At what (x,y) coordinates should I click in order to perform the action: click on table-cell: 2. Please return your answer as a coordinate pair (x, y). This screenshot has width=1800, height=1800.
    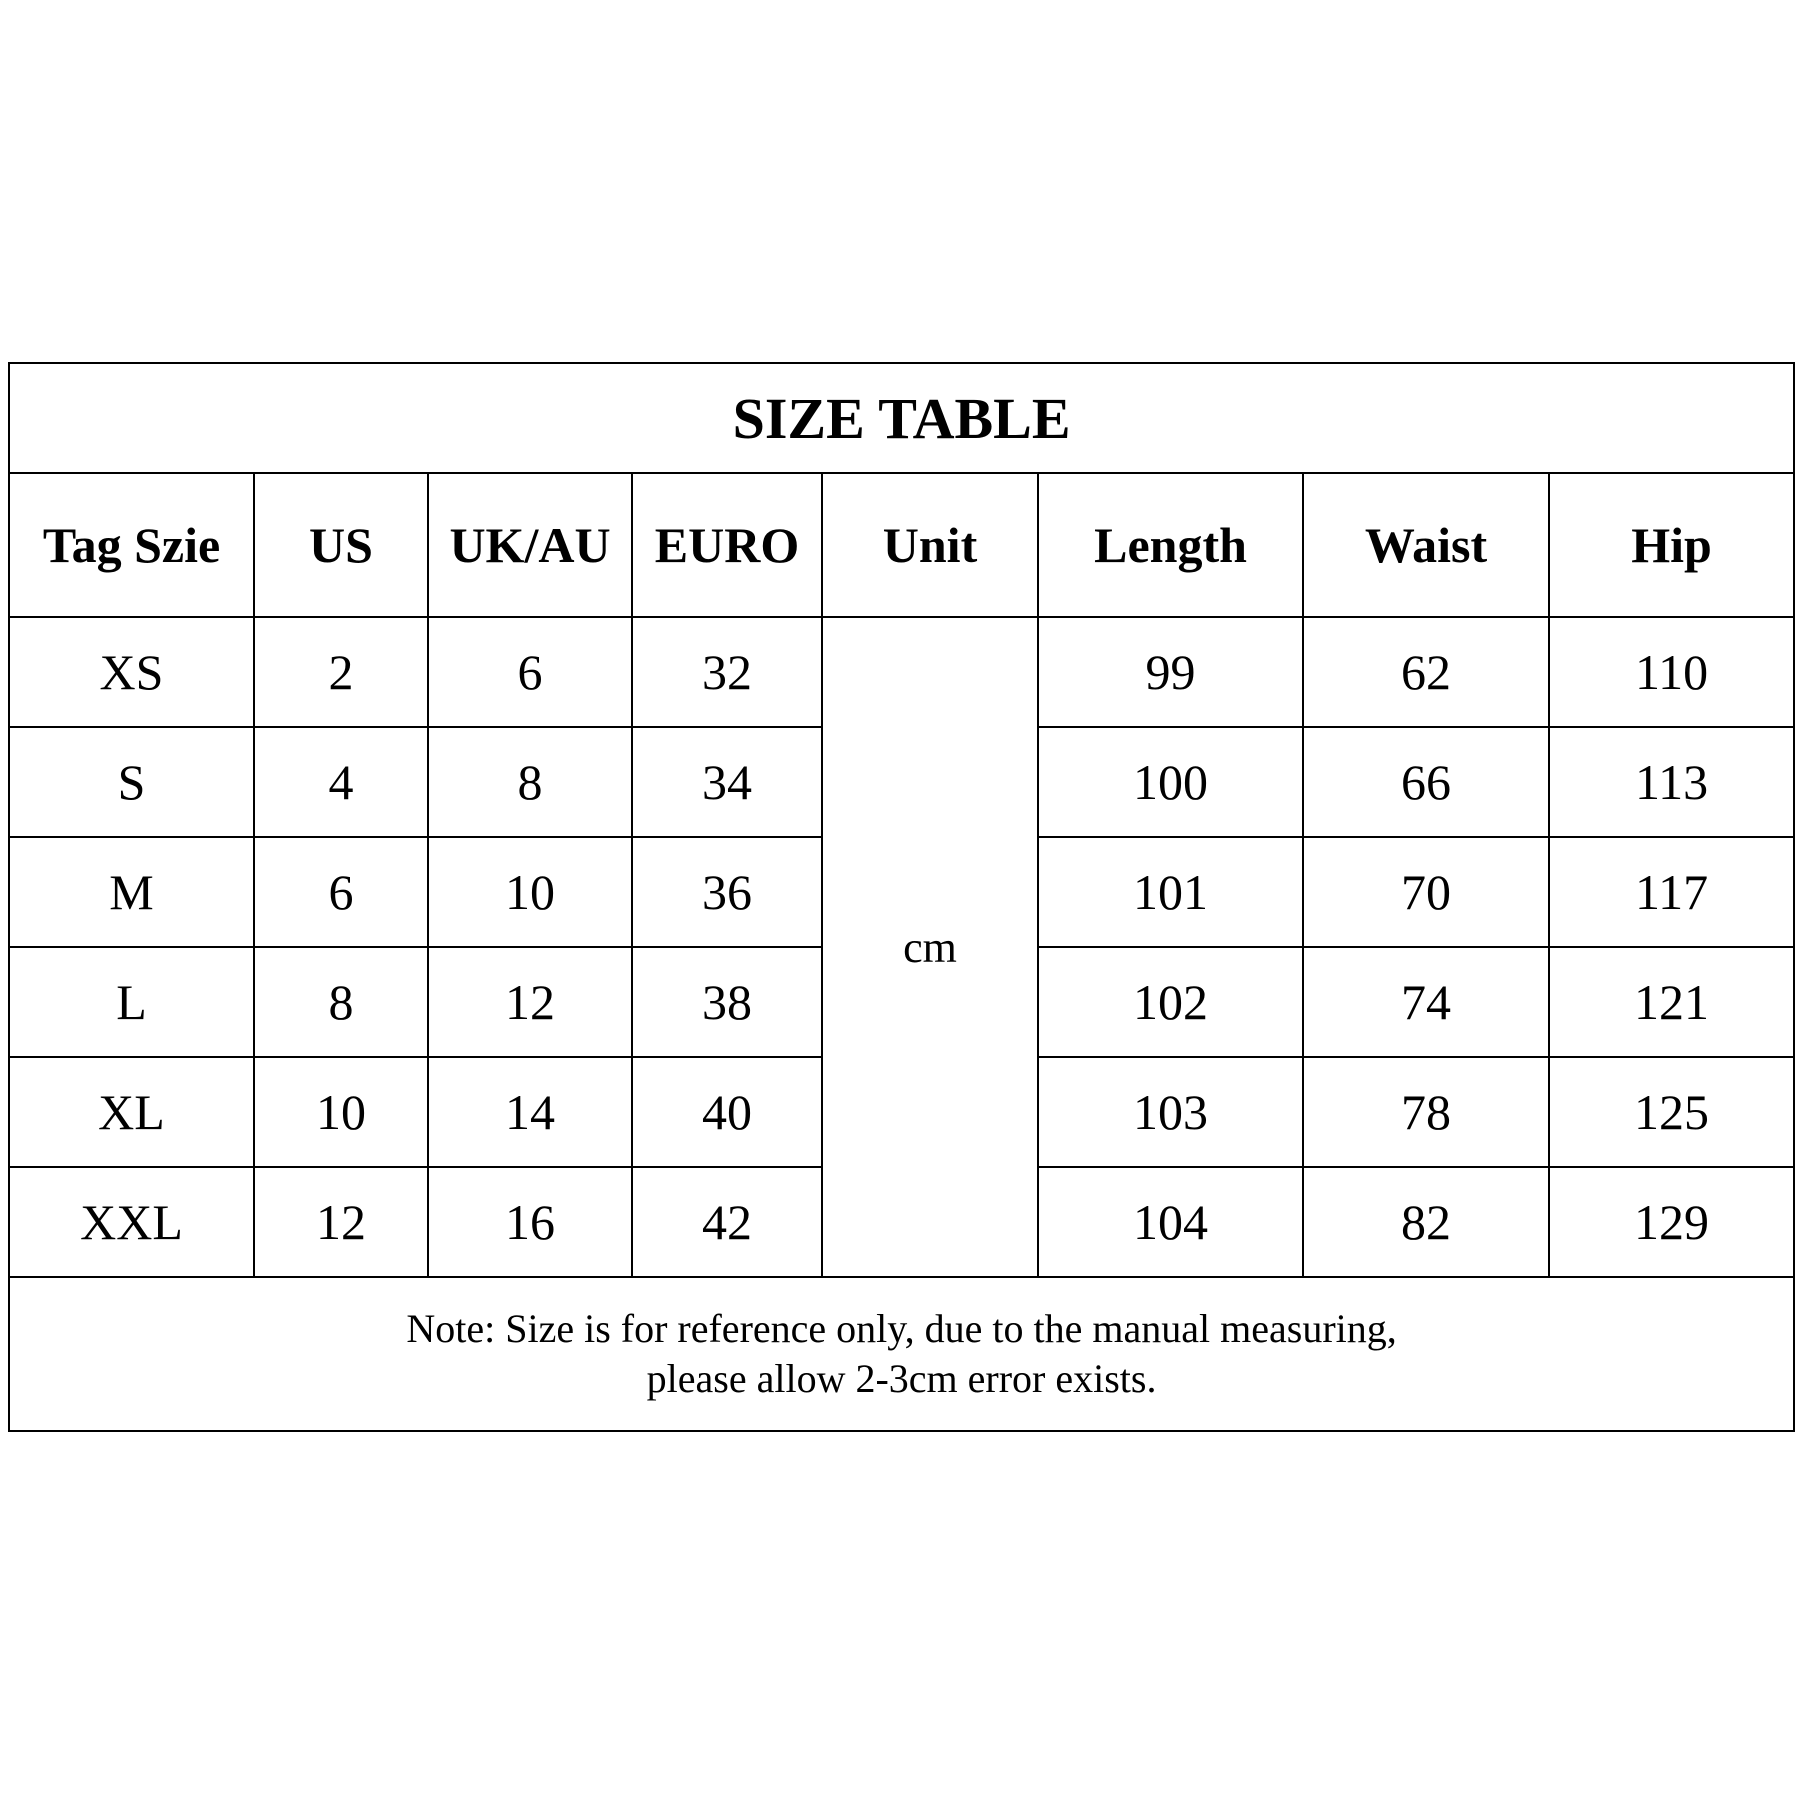
    Looking at the image, I should click on (341, 672).